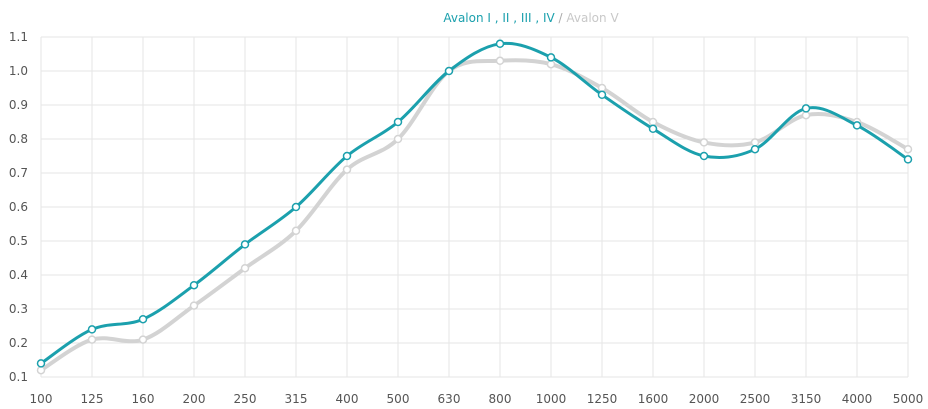 This screenshot has height=409, width=928. Describe the element at coordinates (194, 399) in the screenshot. I see `x-tick-label: 200` at that location.